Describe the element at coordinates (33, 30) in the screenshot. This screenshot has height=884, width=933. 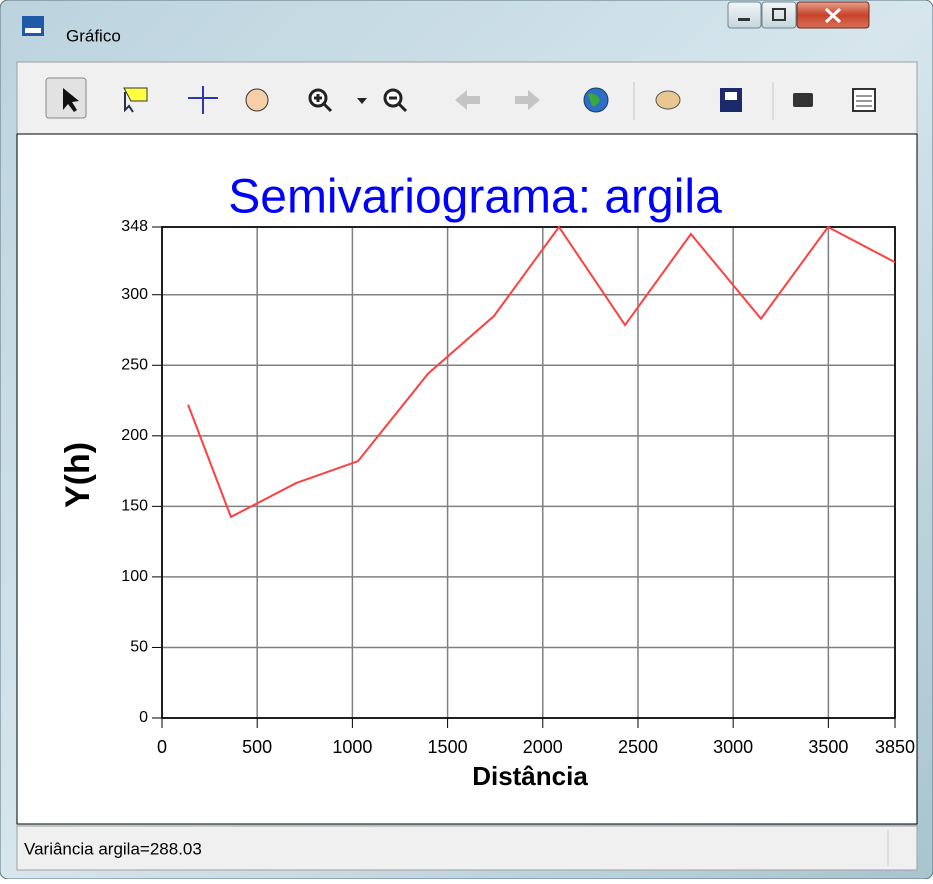
I see `app-icon-detail` at that location.